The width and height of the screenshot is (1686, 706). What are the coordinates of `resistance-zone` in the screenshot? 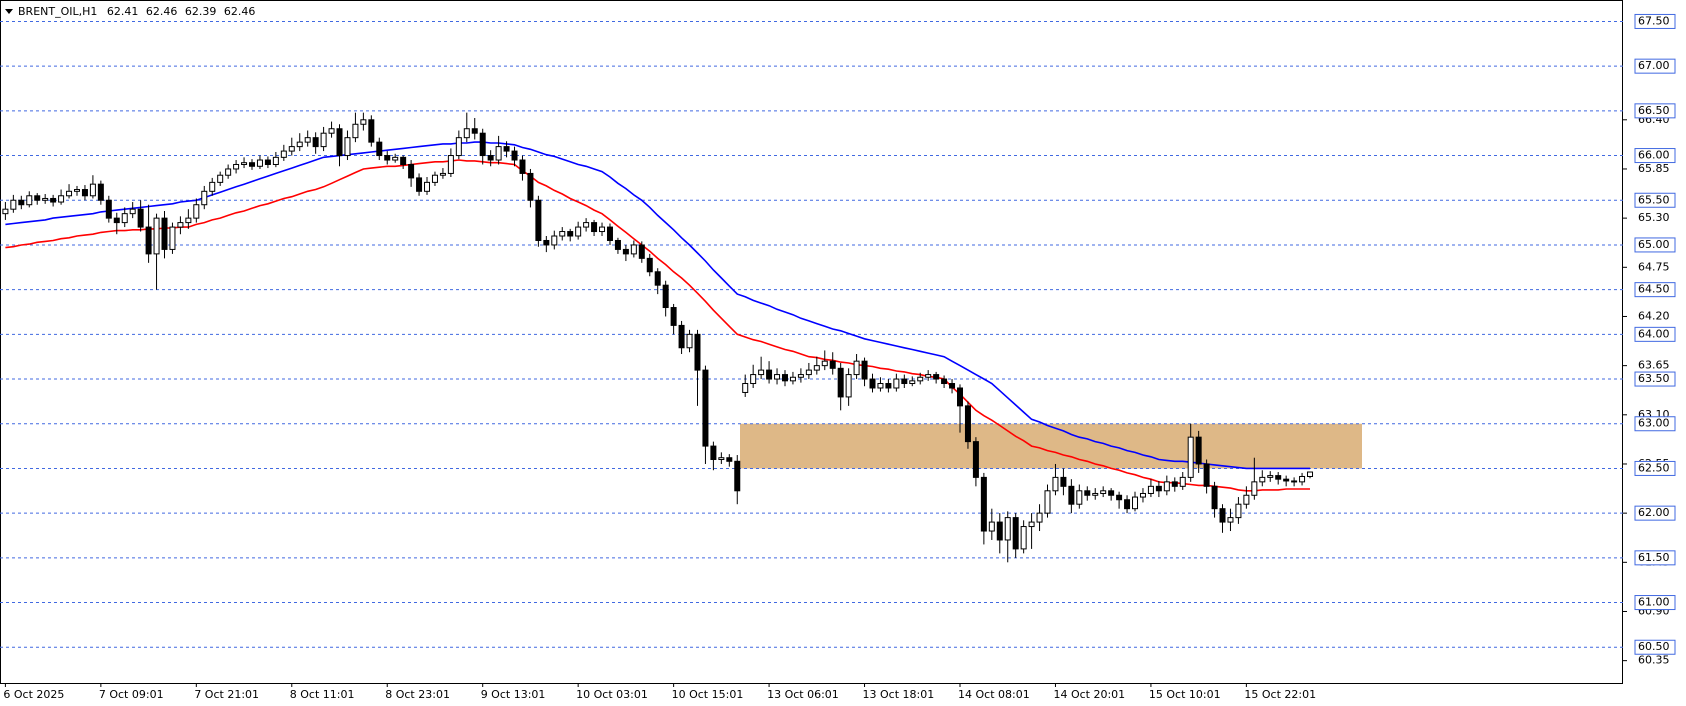 It's located at (1051, 446).